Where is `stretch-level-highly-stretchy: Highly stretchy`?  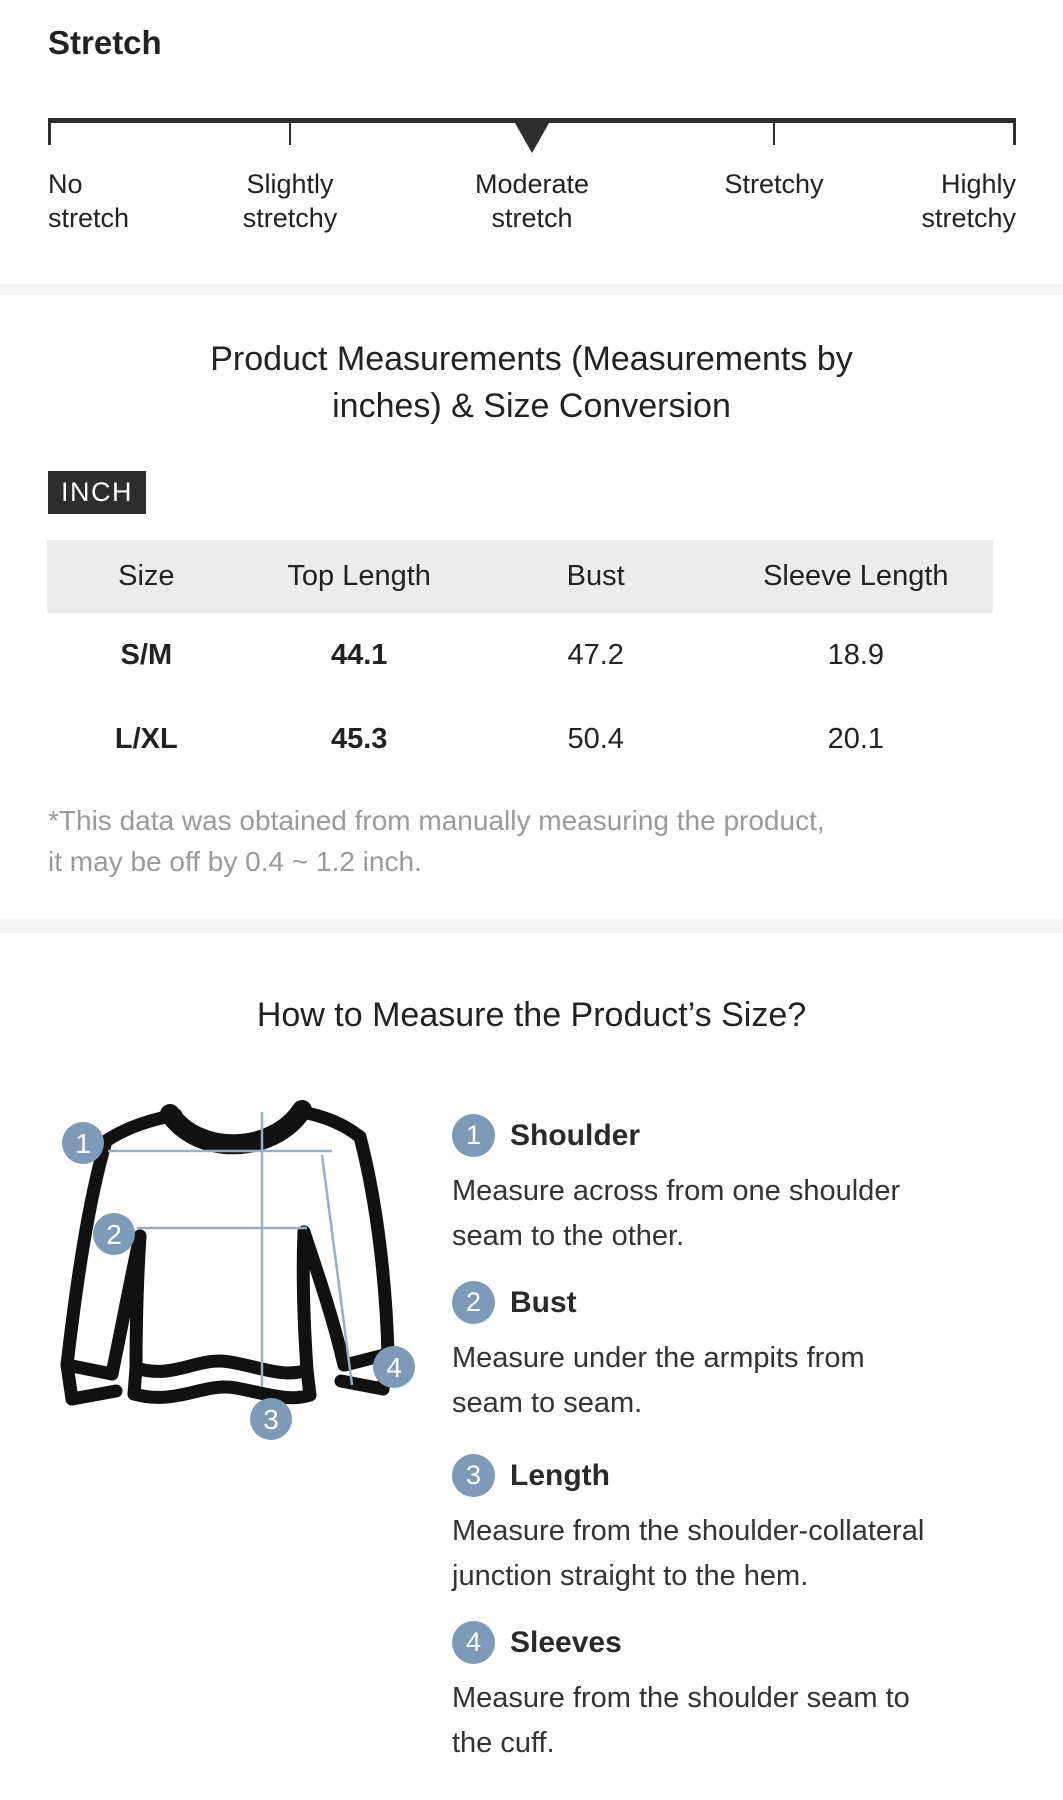
stretch-level-highly-stretchy: Highly stretchy is located at coordinates (968, 201).